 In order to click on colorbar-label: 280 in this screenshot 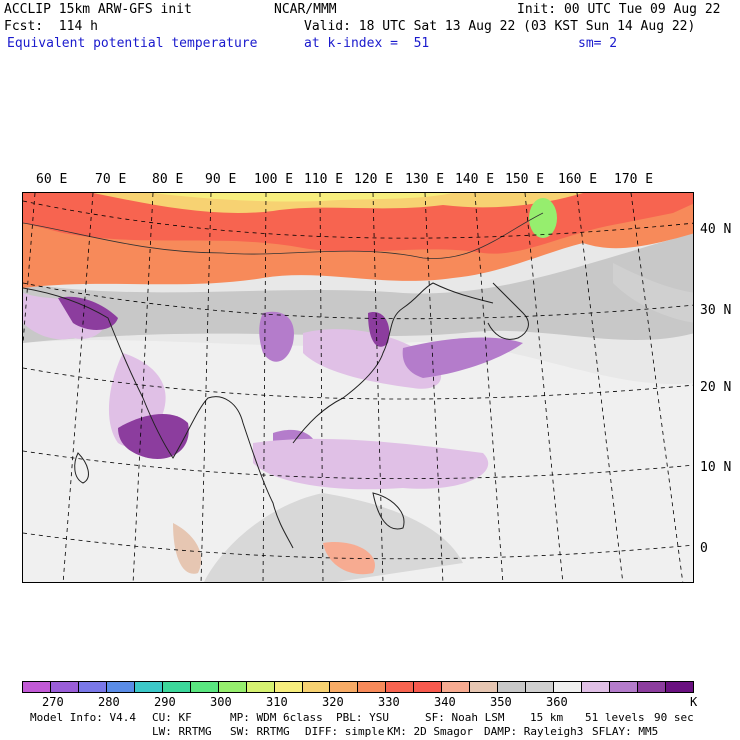, I will do `click(109, 702)`.